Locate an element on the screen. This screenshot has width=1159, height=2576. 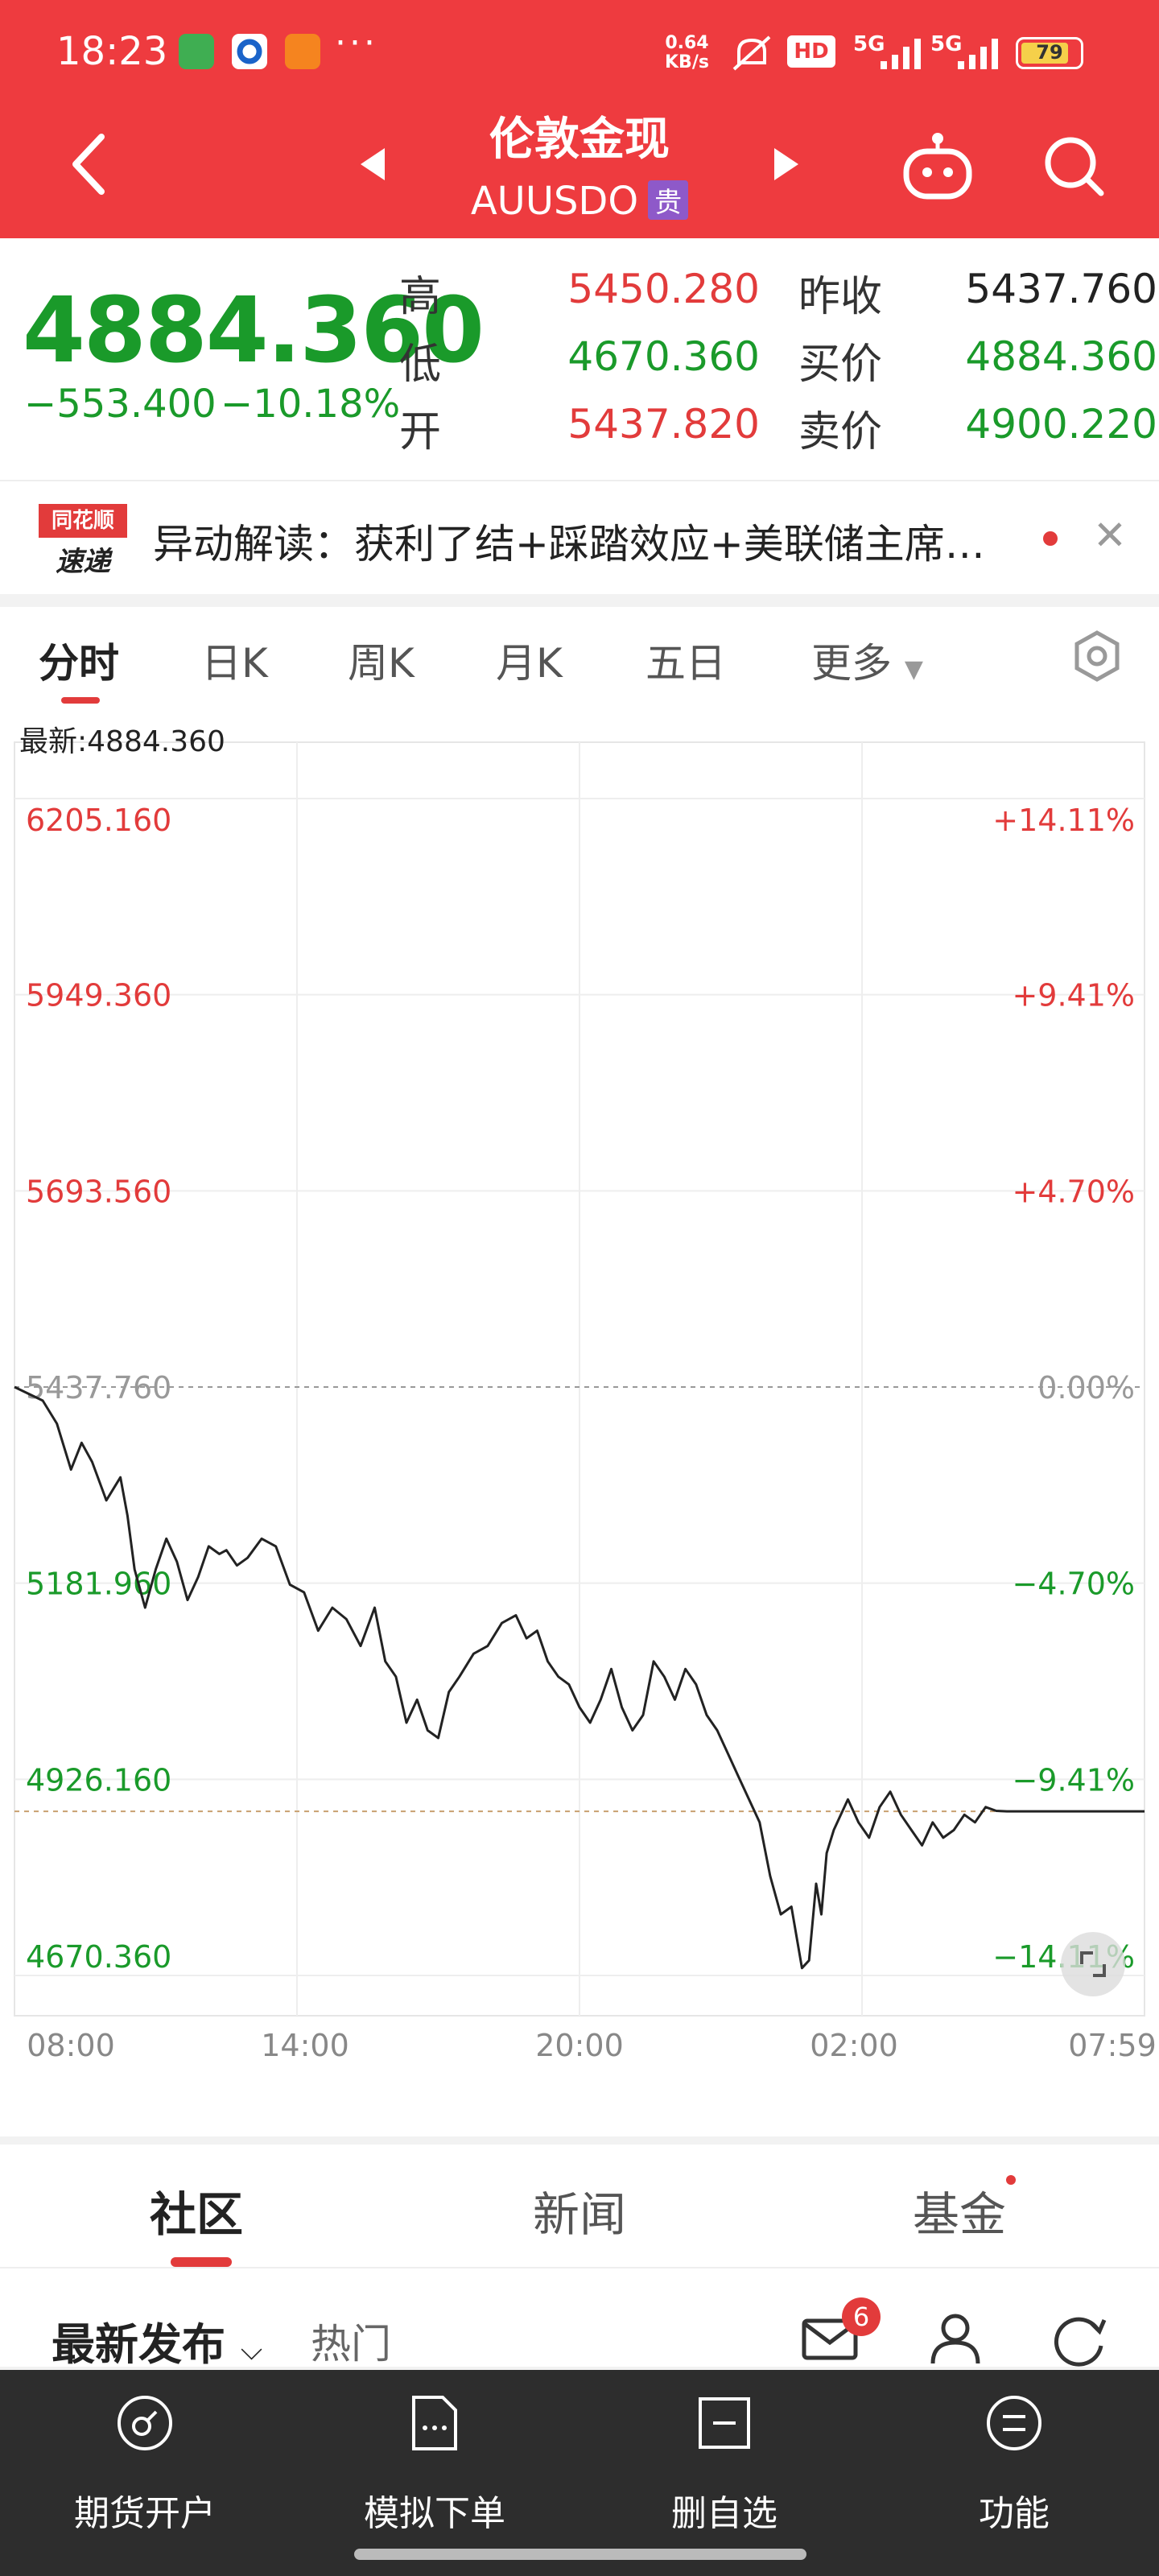
last-price: 4884.360 is located at coordinates (254, 331).